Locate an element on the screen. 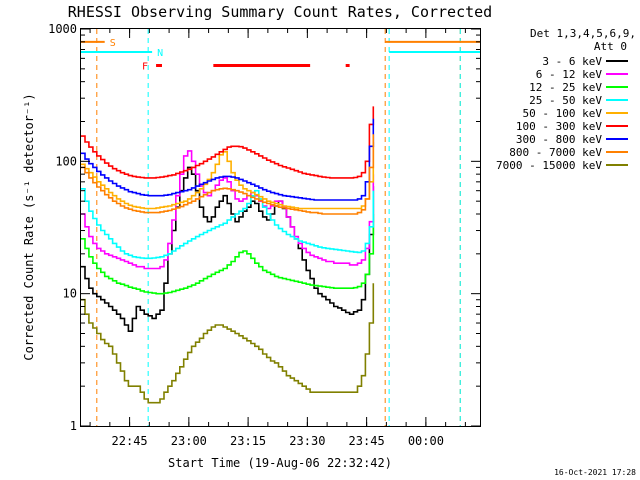 The image size is (640, 480). legend-label-3: 25 - 50 keV is located at coordinates (565, 100).